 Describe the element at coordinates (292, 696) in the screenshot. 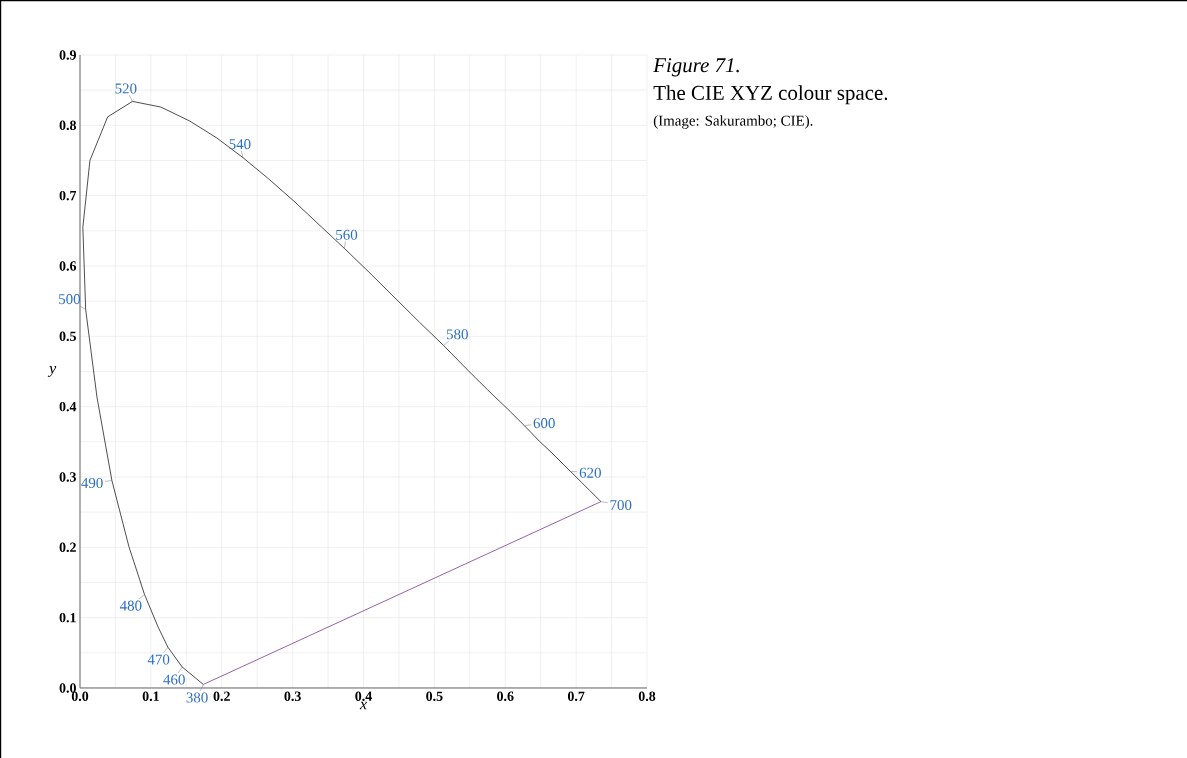

I see `x-tick-label: 0.3` at that location.